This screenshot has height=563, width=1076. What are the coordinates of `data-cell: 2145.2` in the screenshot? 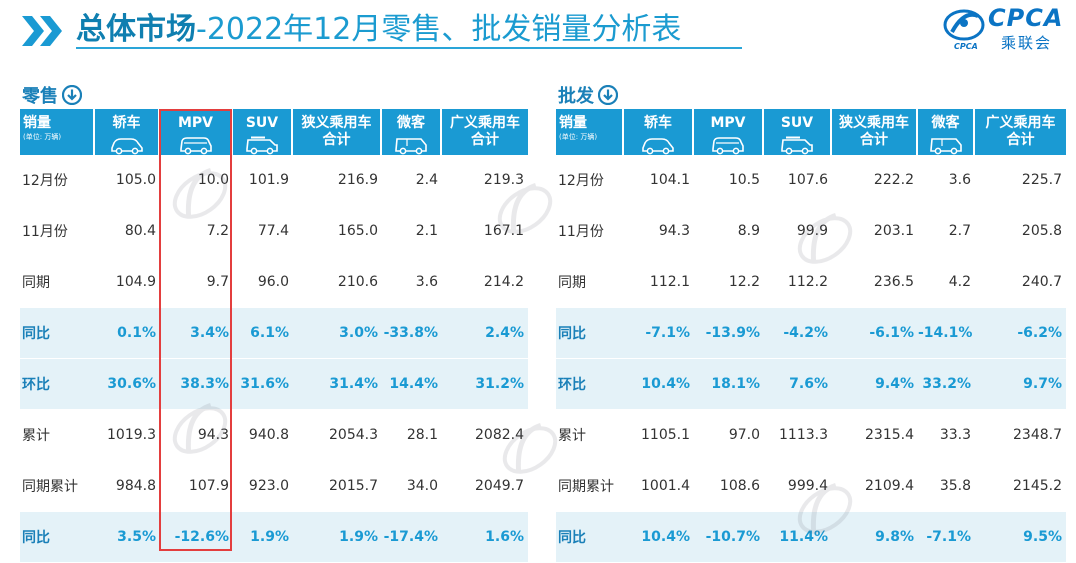 It's located at (1020, 486).